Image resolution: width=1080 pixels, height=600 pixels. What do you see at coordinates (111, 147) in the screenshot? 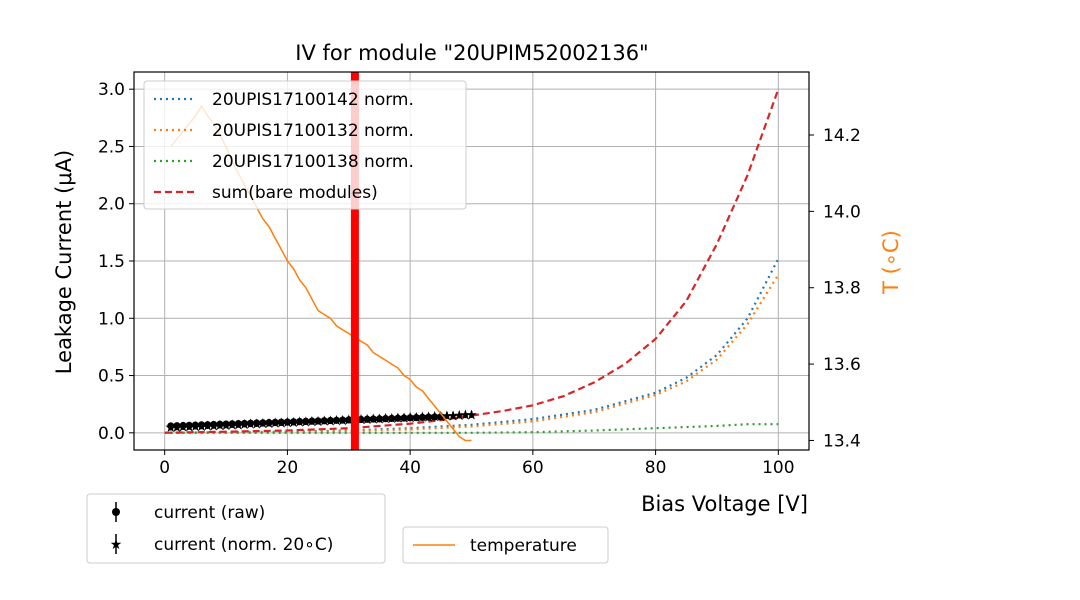
I see `y-tick-label: 2.5` at bounding box center [111, 147].